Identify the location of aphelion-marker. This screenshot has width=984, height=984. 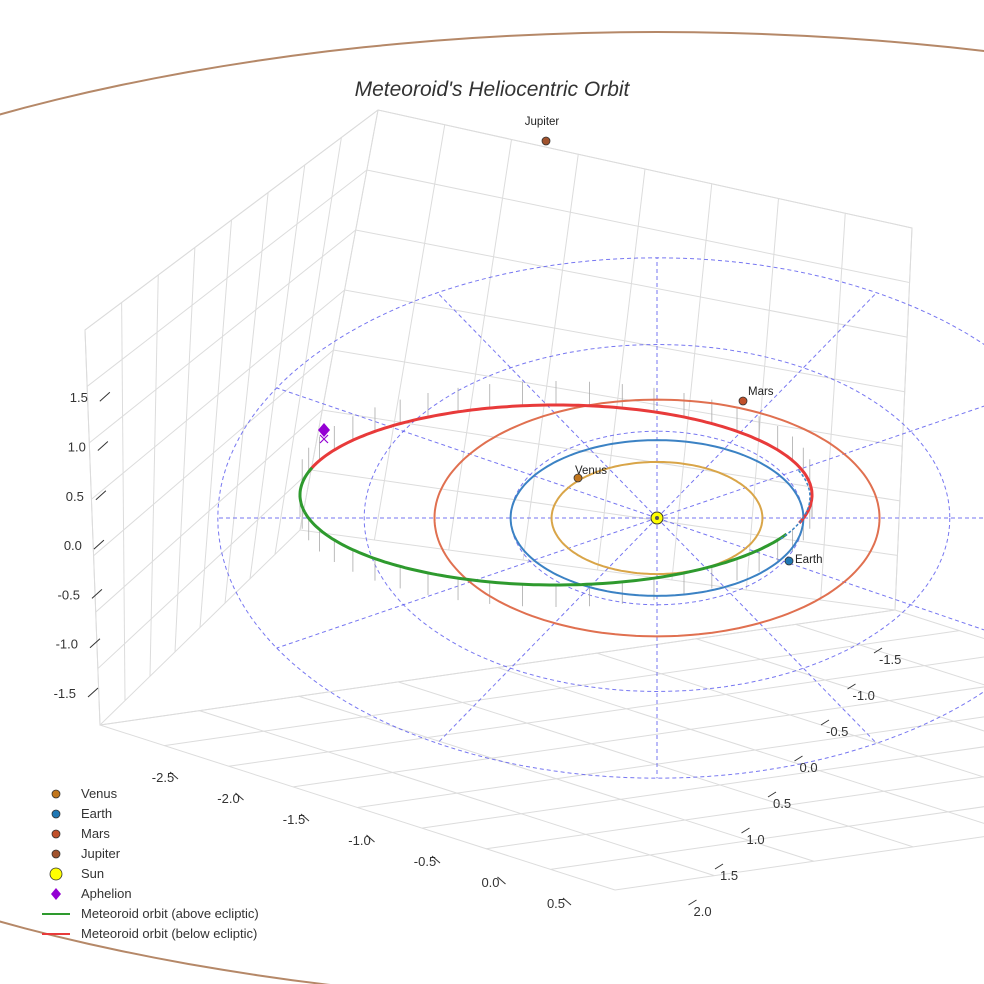
(324, 430).